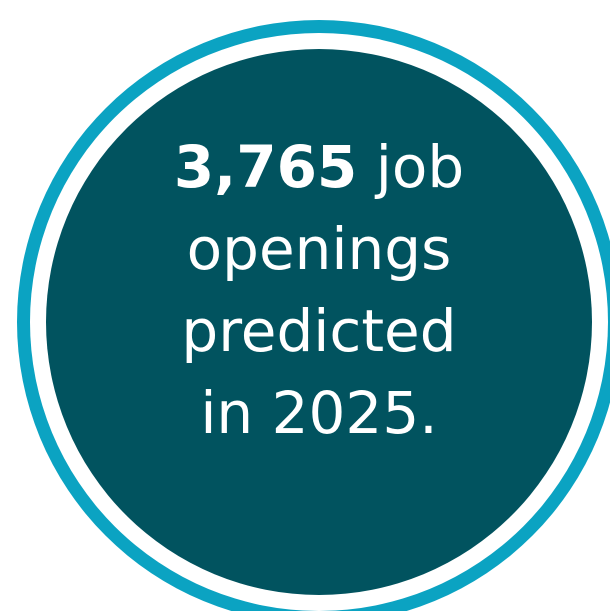  What do you see at coordinates (319, 413) in the screenshot?
I see `stat-line-4: in 2025.` at bounding box center [319, 413].